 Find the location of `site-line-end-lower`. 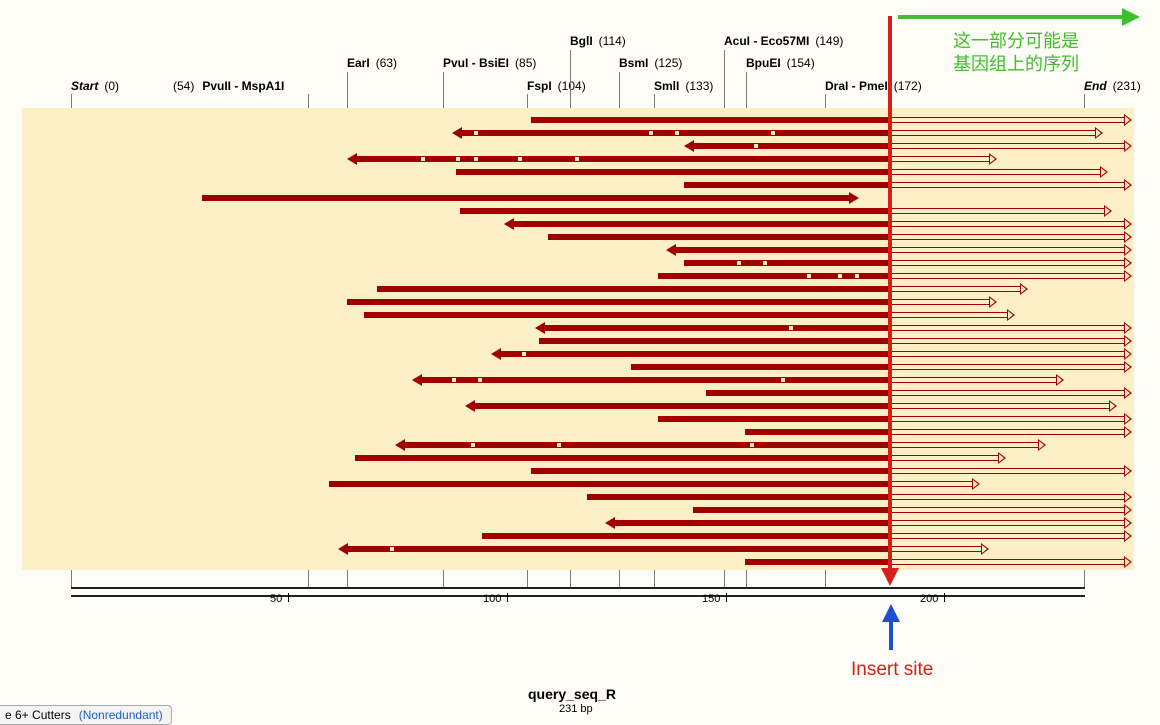

site-line-end-lower is located at coordinates (1084, 578).